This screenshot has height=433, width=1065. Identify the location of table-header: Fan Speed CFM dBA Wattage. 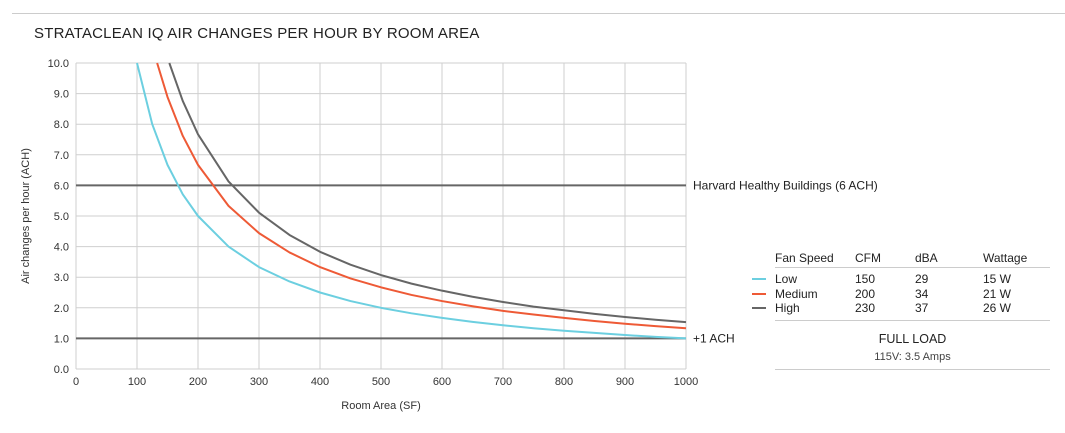
(912, 258).